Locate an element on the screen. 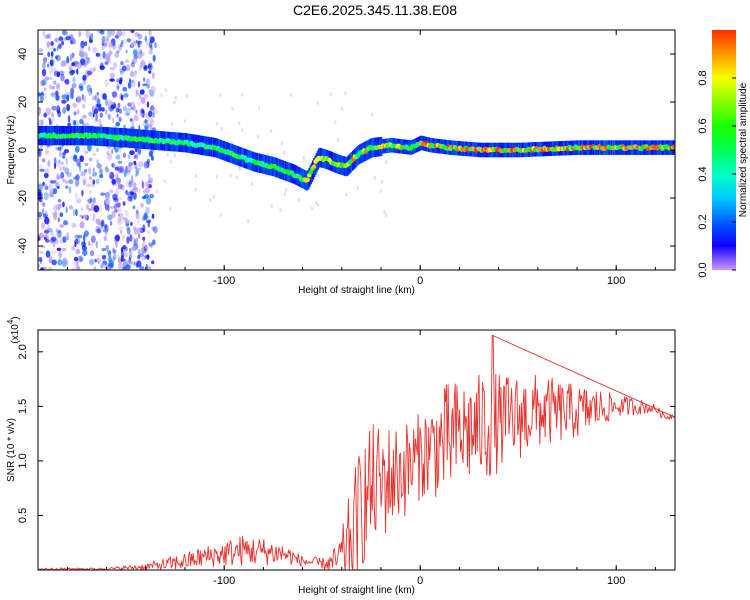 The width and height of the screenshot is (750, 600). chart-title: C2E6.2025.345.11.38.E08 is located at coordinates (375, 10).